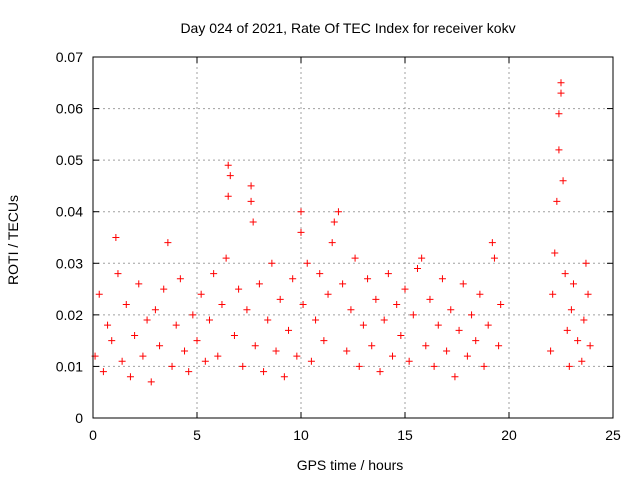 The width and height of the screenshot is (640, 480). Describe the element at coordinates (613, 435) in the screenshot. I see `x-tick-label: 25` at that location.